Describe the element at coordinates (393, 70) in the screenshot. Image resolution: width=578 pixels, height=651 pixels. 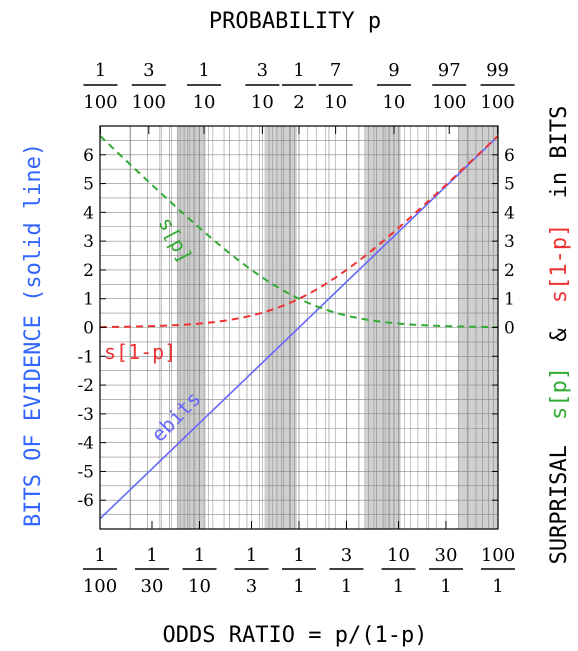
I see `top-tick-numerator: 9` at that location.